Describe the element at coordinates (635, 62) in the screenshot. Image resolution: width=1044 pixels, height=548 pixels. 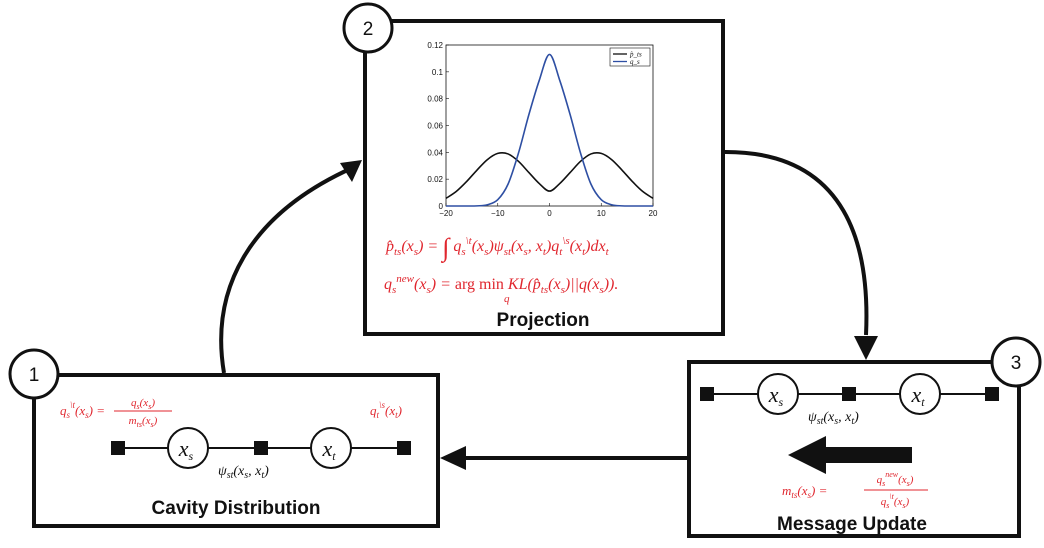
I see `legend-label-q: q_s` at that location.